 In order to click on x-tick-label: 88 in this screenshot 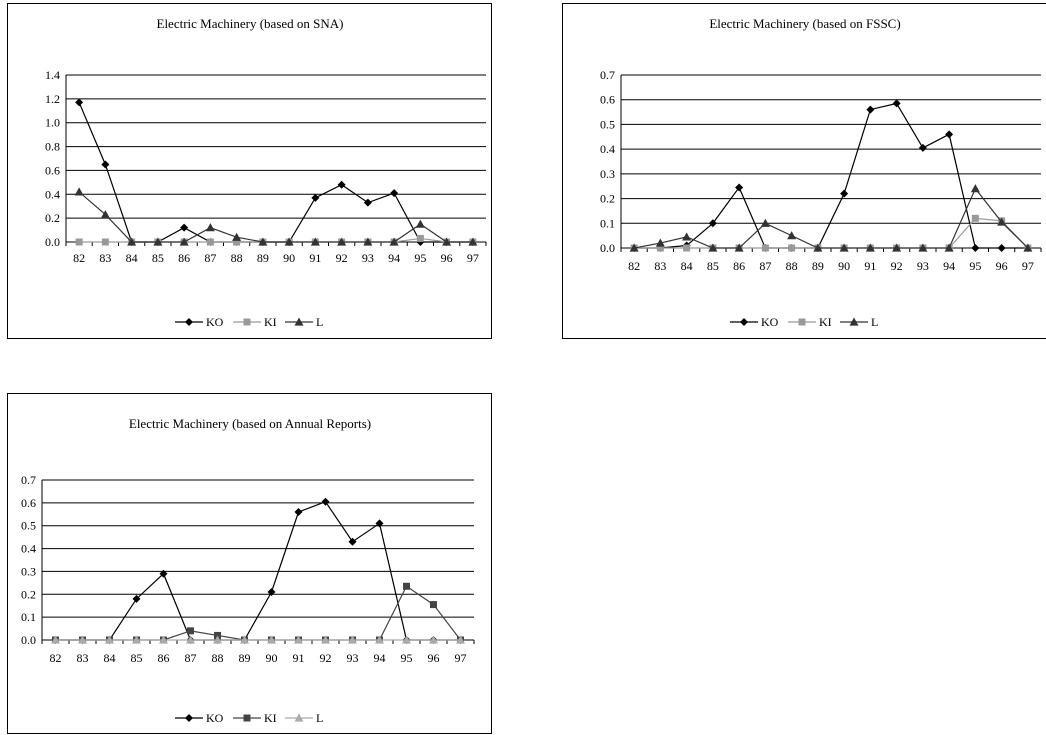, I will do `click(792, 266)`.